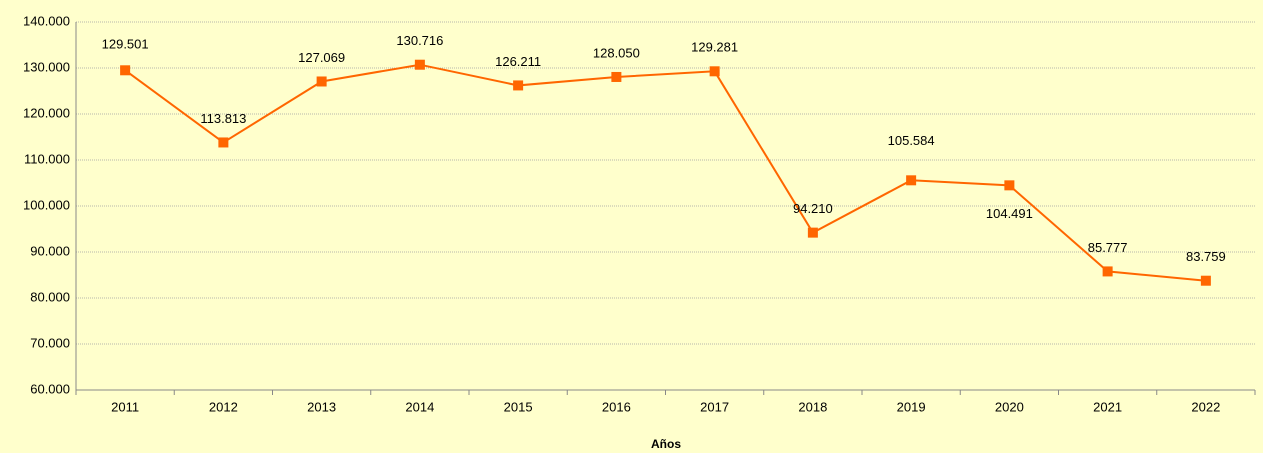 The width and height of the screenshot is (1263, 453). What do you see at coordinates (46, 20) in the screenshot?
I see `y-tick-label: 140.000` at bounding box center [46, 20].